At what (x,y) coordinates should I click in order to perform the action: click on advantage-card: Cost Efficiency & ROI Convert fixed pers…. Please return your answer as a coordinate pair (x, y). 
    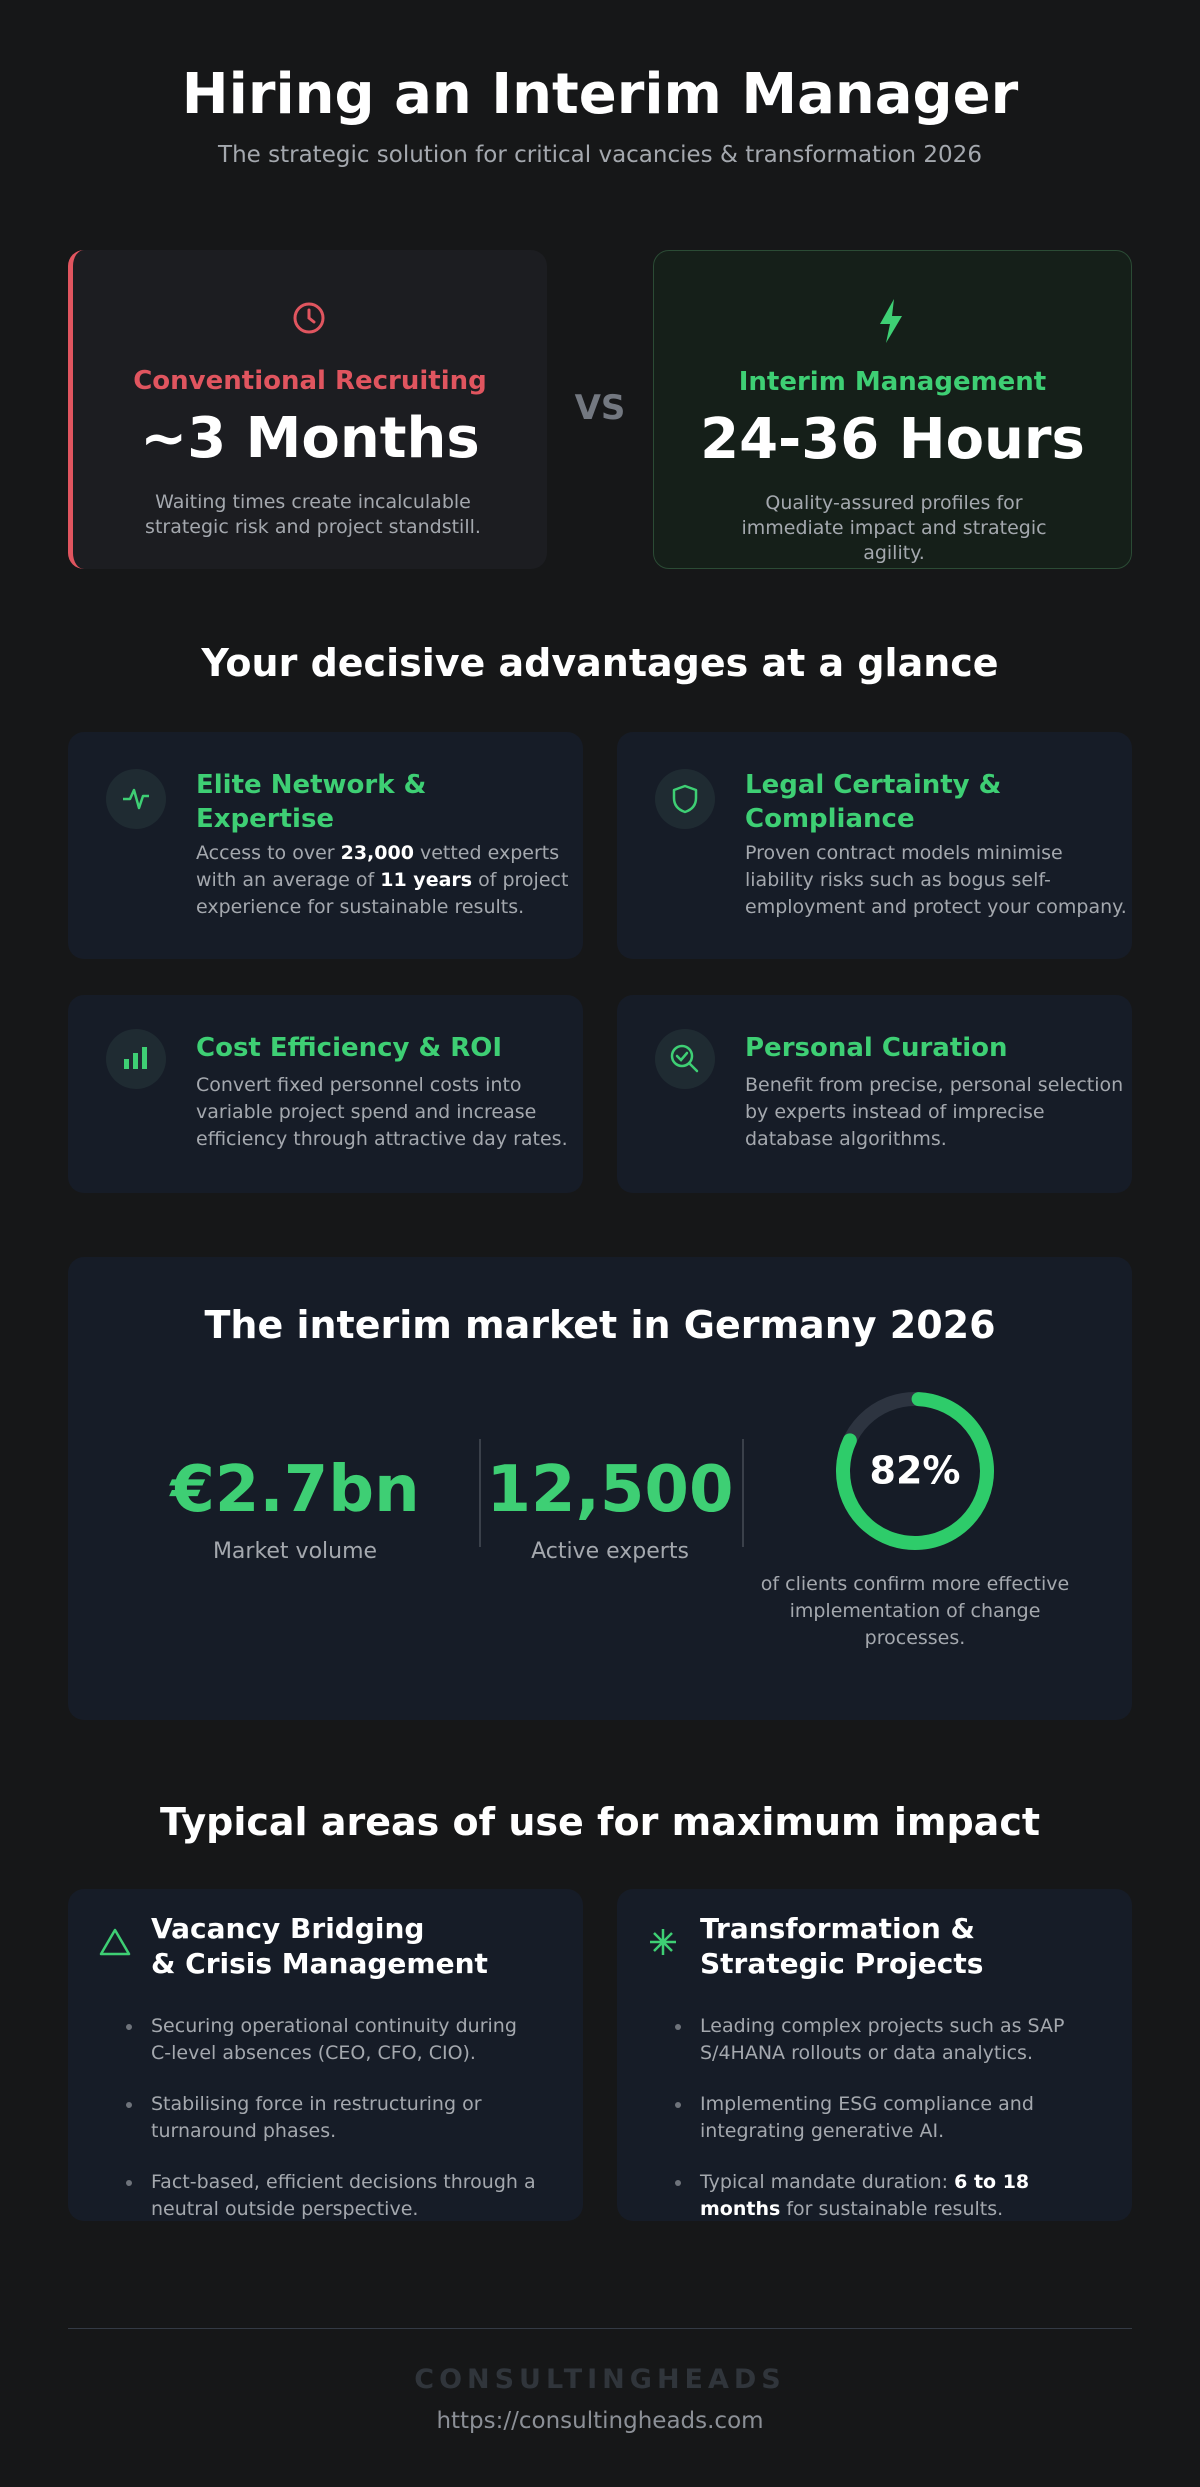
    Looking at the image, I should click on (325, 1094).